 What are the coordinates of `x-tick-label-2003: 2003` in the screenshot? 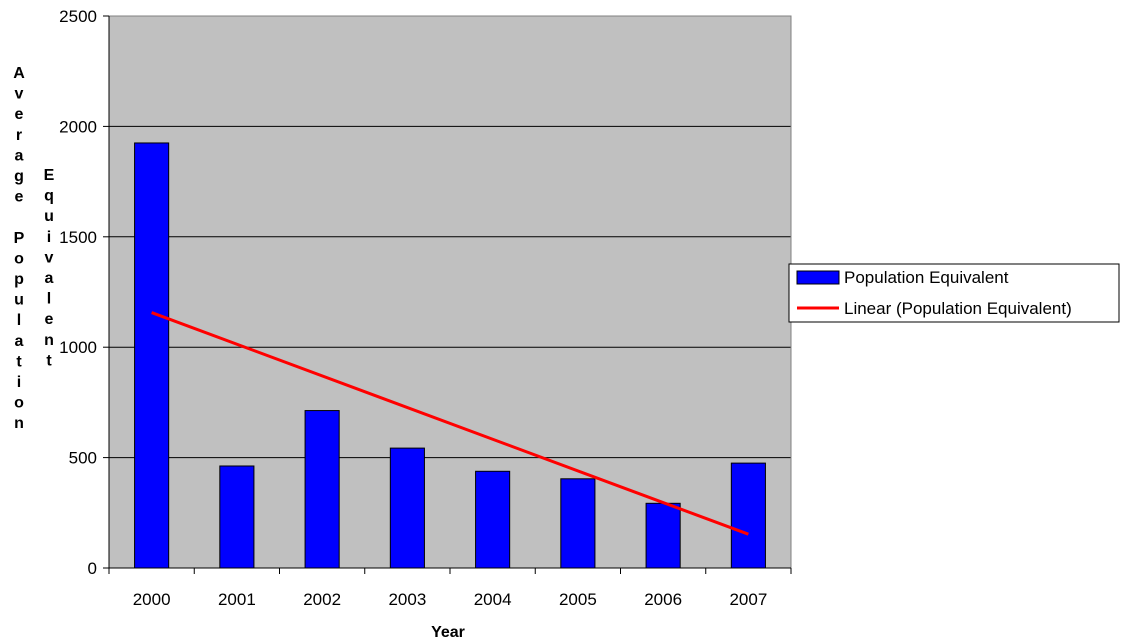 It's located at (407, 599).